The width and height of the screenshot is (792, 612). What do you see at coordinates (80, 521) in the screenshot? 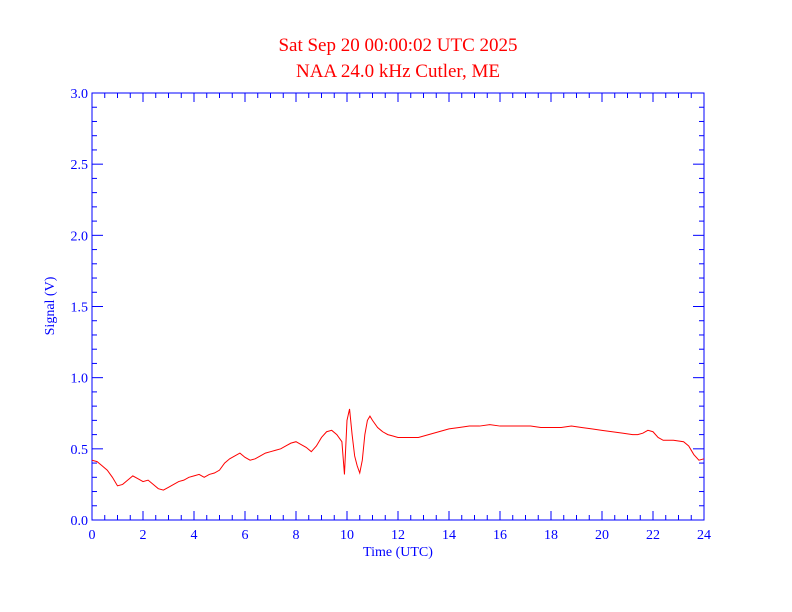
I see `y-tick-label: 0.0` at bounding box center [80, 521].